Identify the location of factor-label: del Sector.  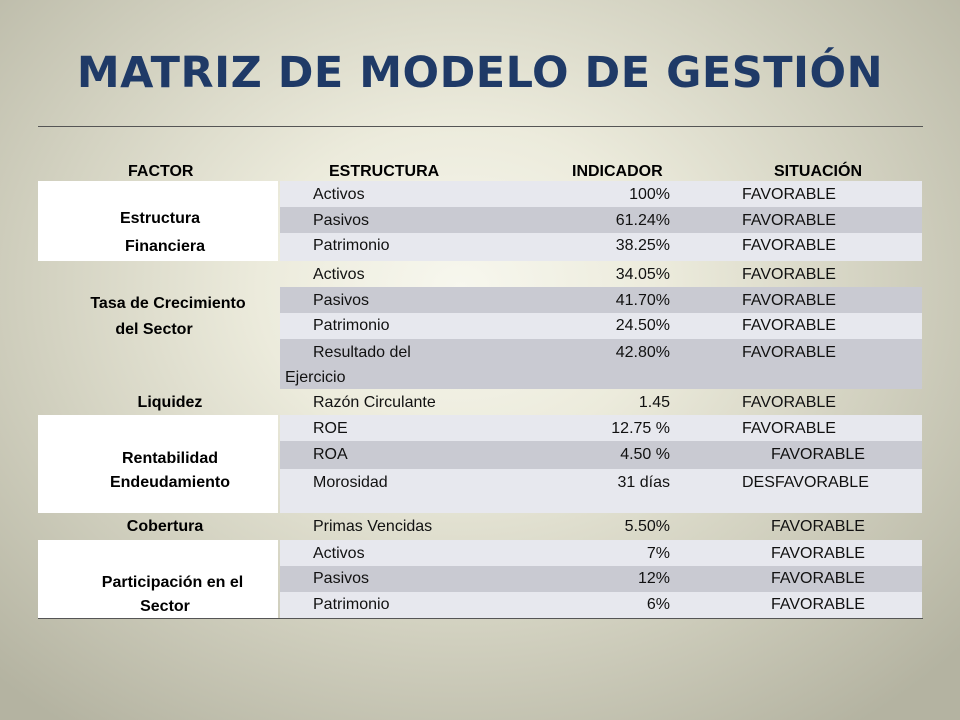
(154, 329).